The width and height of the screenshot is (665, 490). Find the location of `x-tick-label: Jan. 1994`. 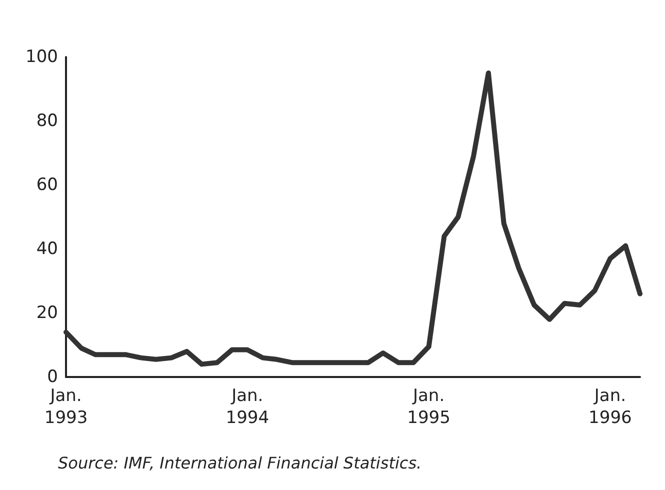

x-tick-label: Jan. 1994 is located at coordinates (248, 407).